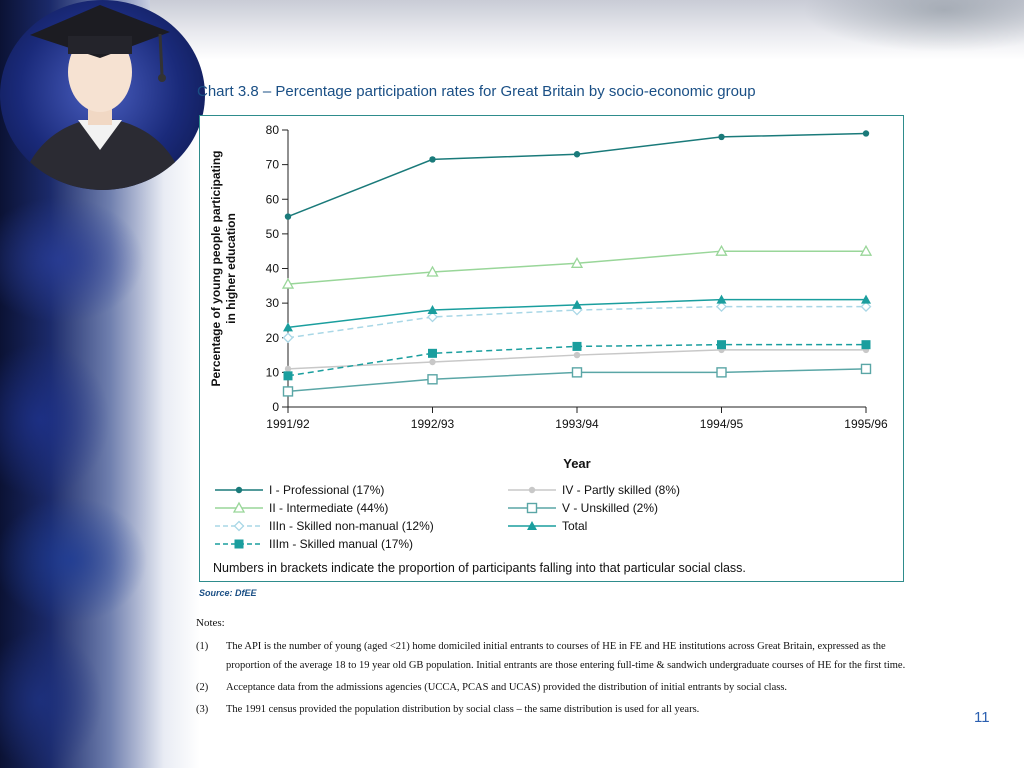 The width and height of the screenshot is (1024, 768). Describe the element at coordinates (982, 717) in the screenshot. I see `page-number: 11` at that location.